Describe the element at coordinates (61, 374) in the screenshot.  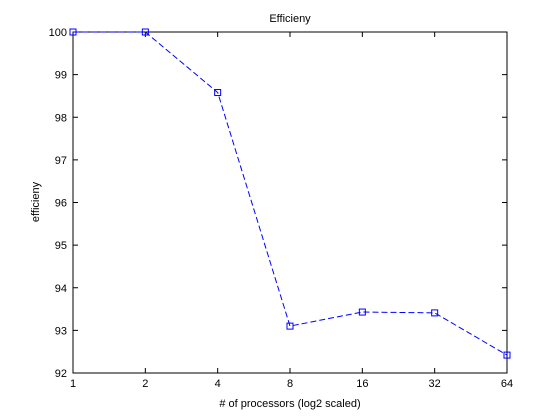
I see `y-tick-label: 92` at that location.